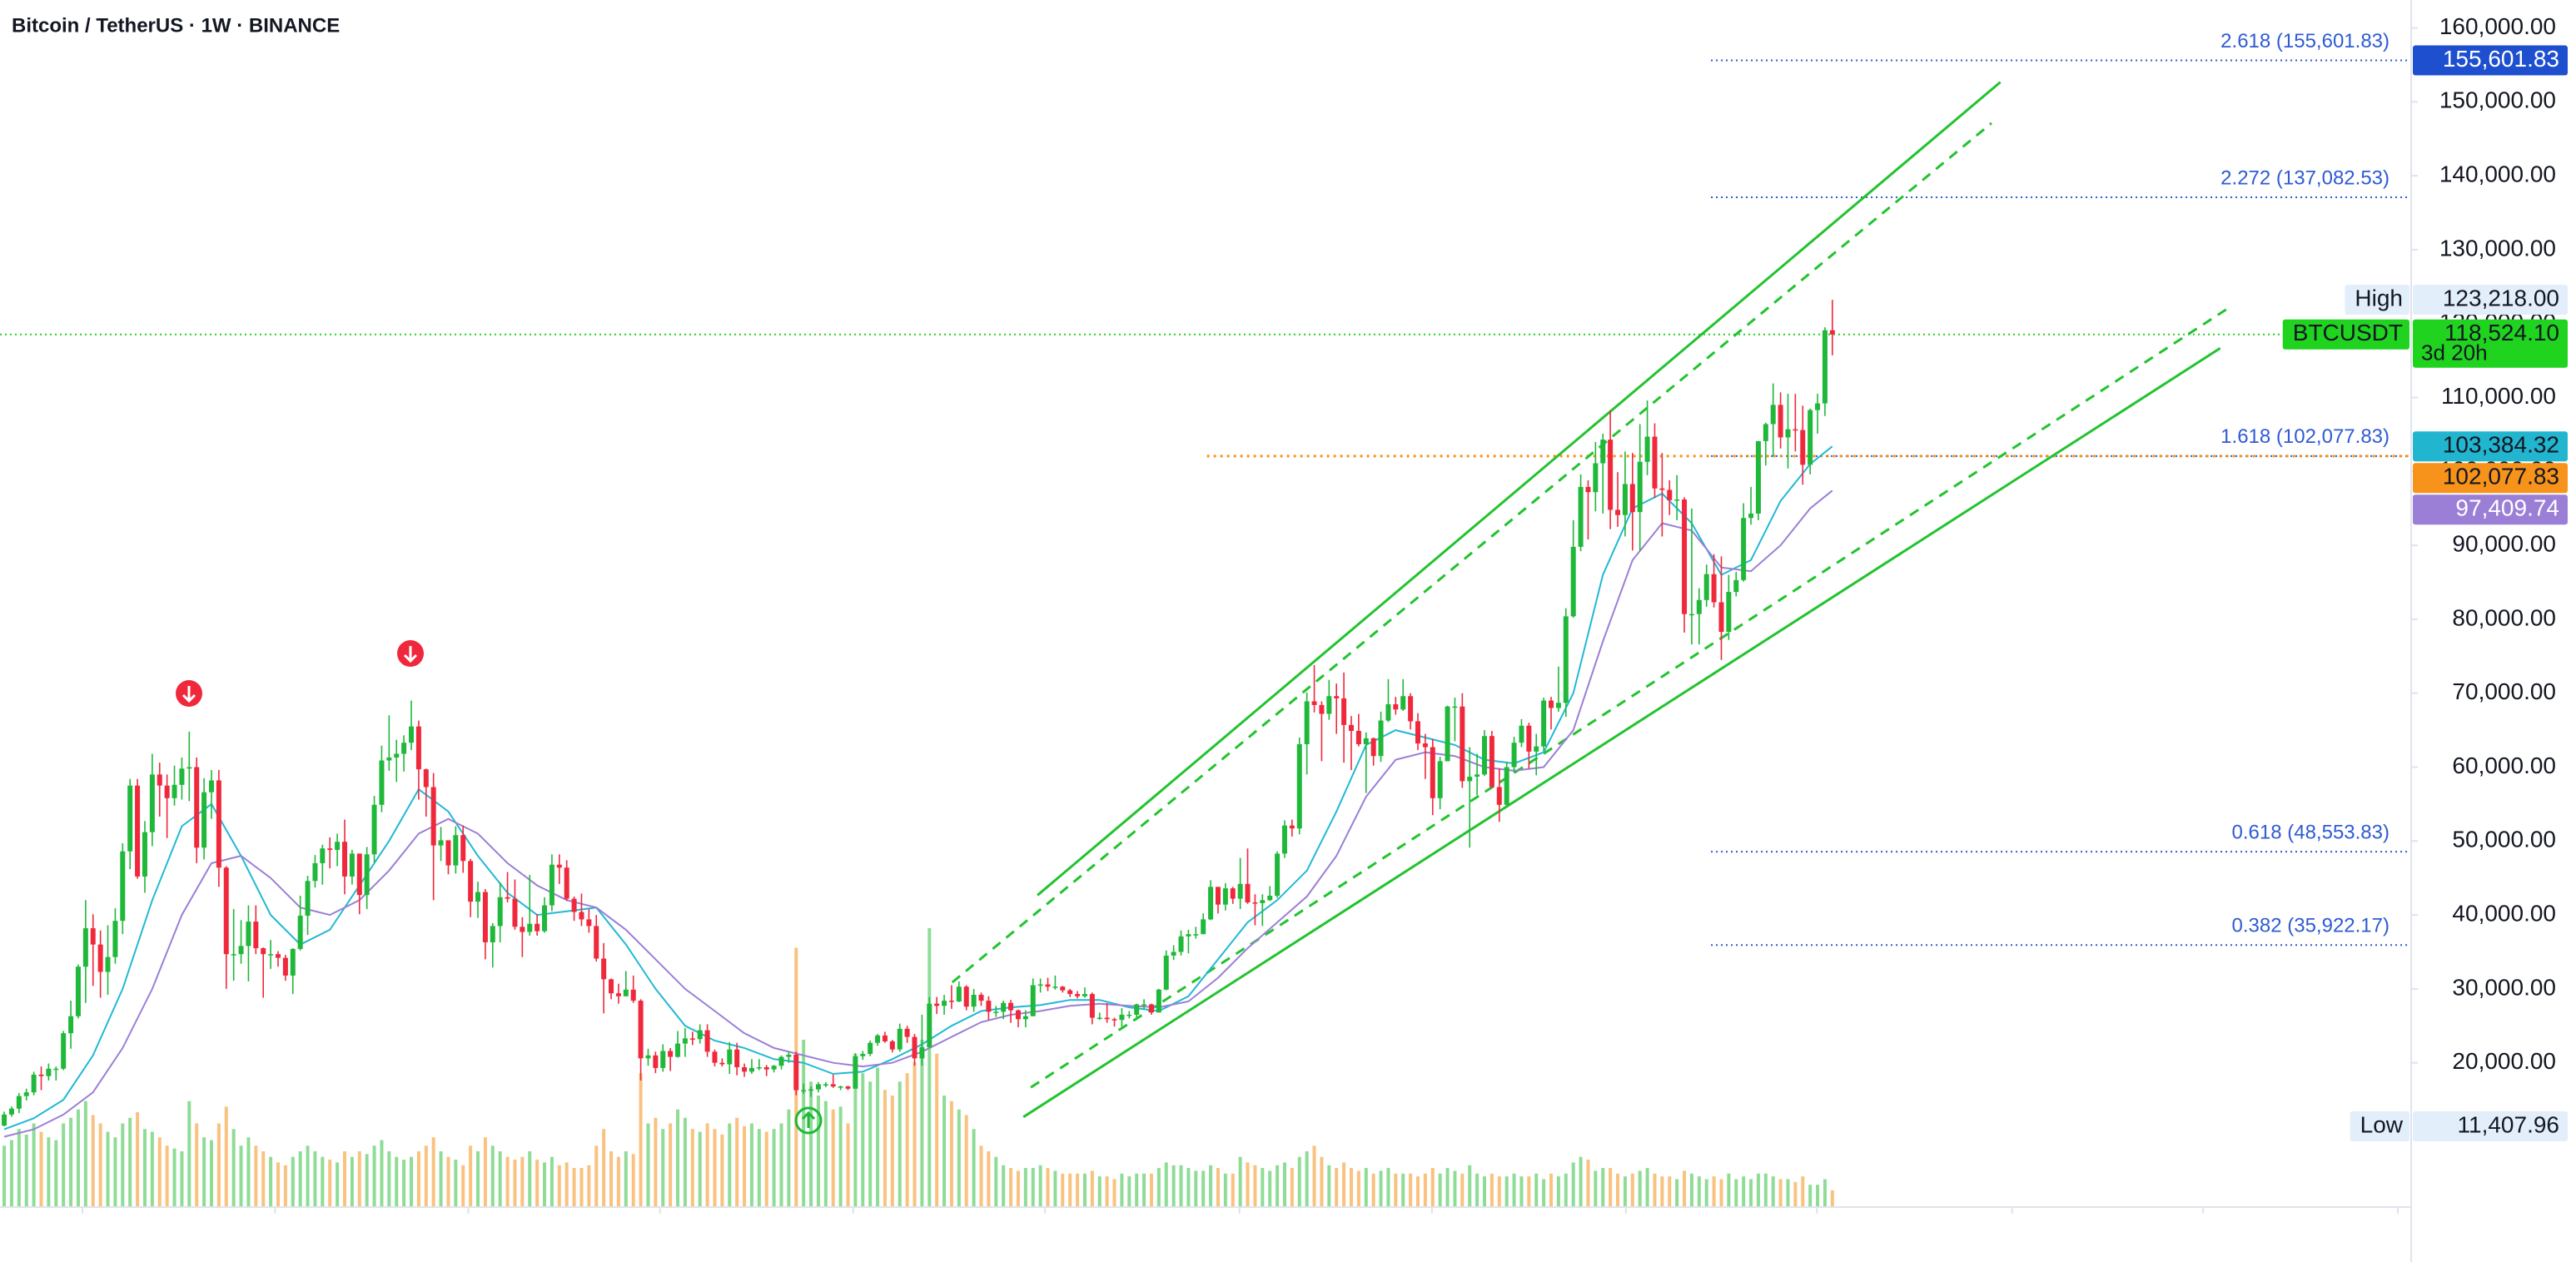  Describe the element at coordinates (2305, 41) in the screenshot. I see `fib-label: 2.618 (155,601.83)` at that location.